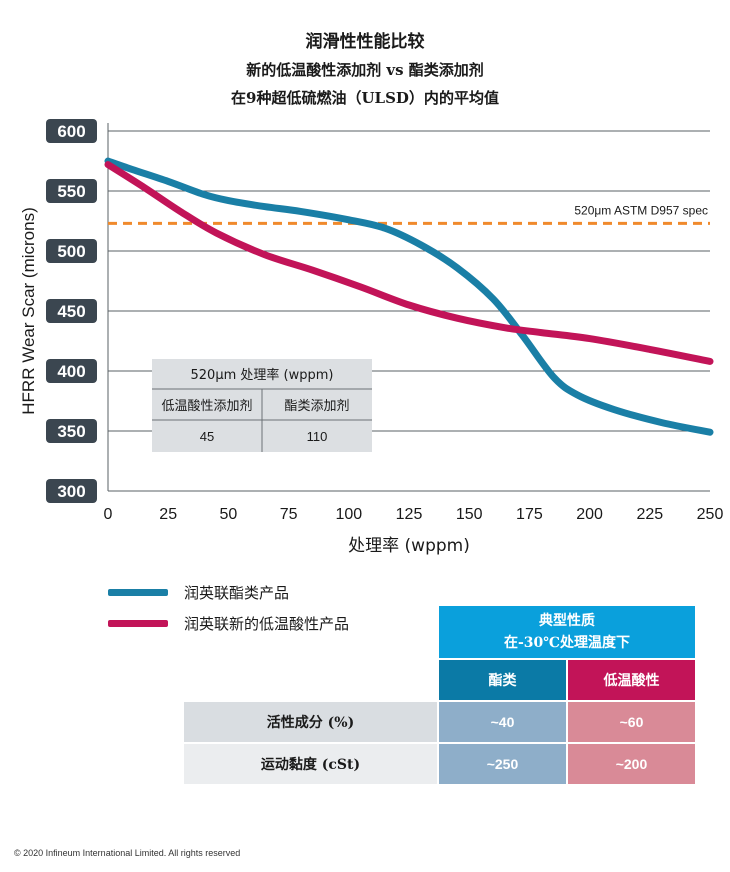 This screenshot has width=730, height=872. Describe the element at coordinates (348, 514) in the screenshot. I see `x-tick-label: 100` at that location.